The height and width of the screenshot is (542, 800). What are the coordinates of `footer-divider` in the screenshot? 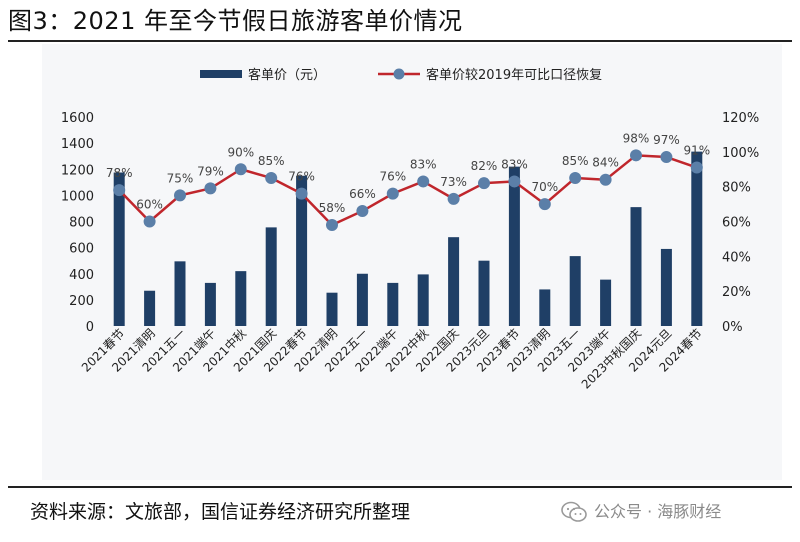 It's located at (400, 487).